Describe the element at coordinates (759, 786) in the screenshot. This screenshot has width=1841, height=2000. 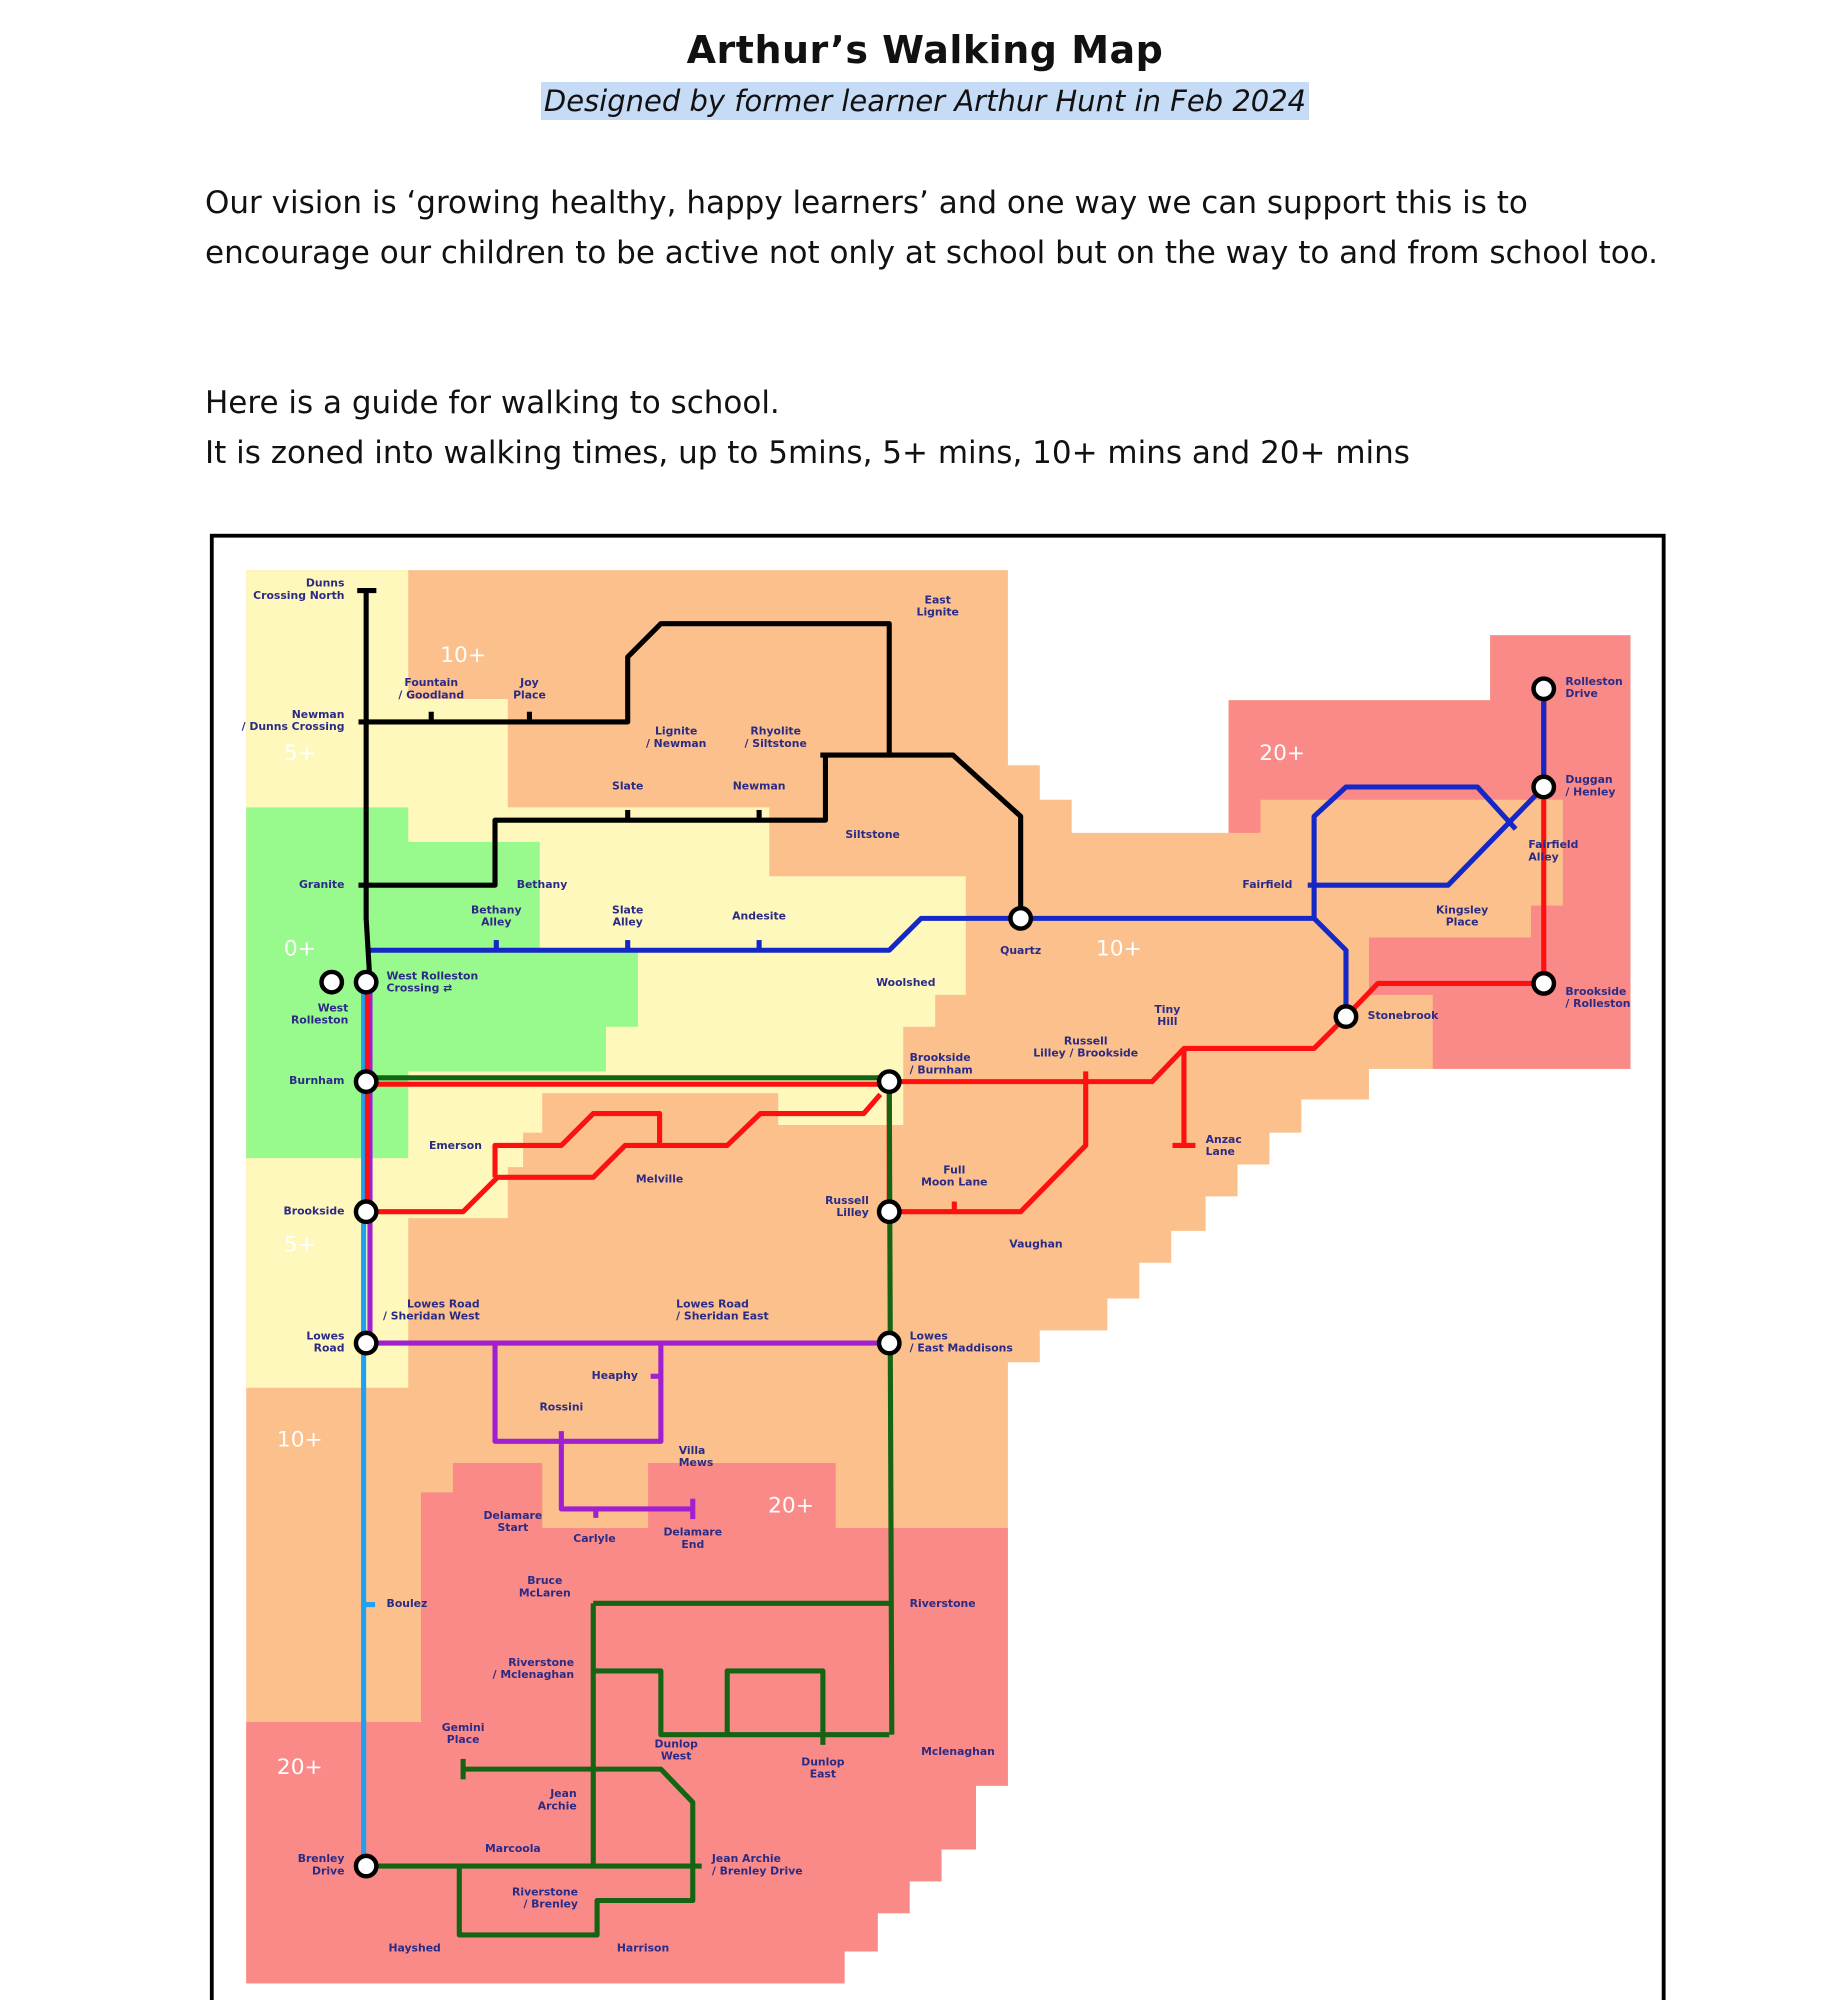
I see `station-label-line: Newman` at that location.